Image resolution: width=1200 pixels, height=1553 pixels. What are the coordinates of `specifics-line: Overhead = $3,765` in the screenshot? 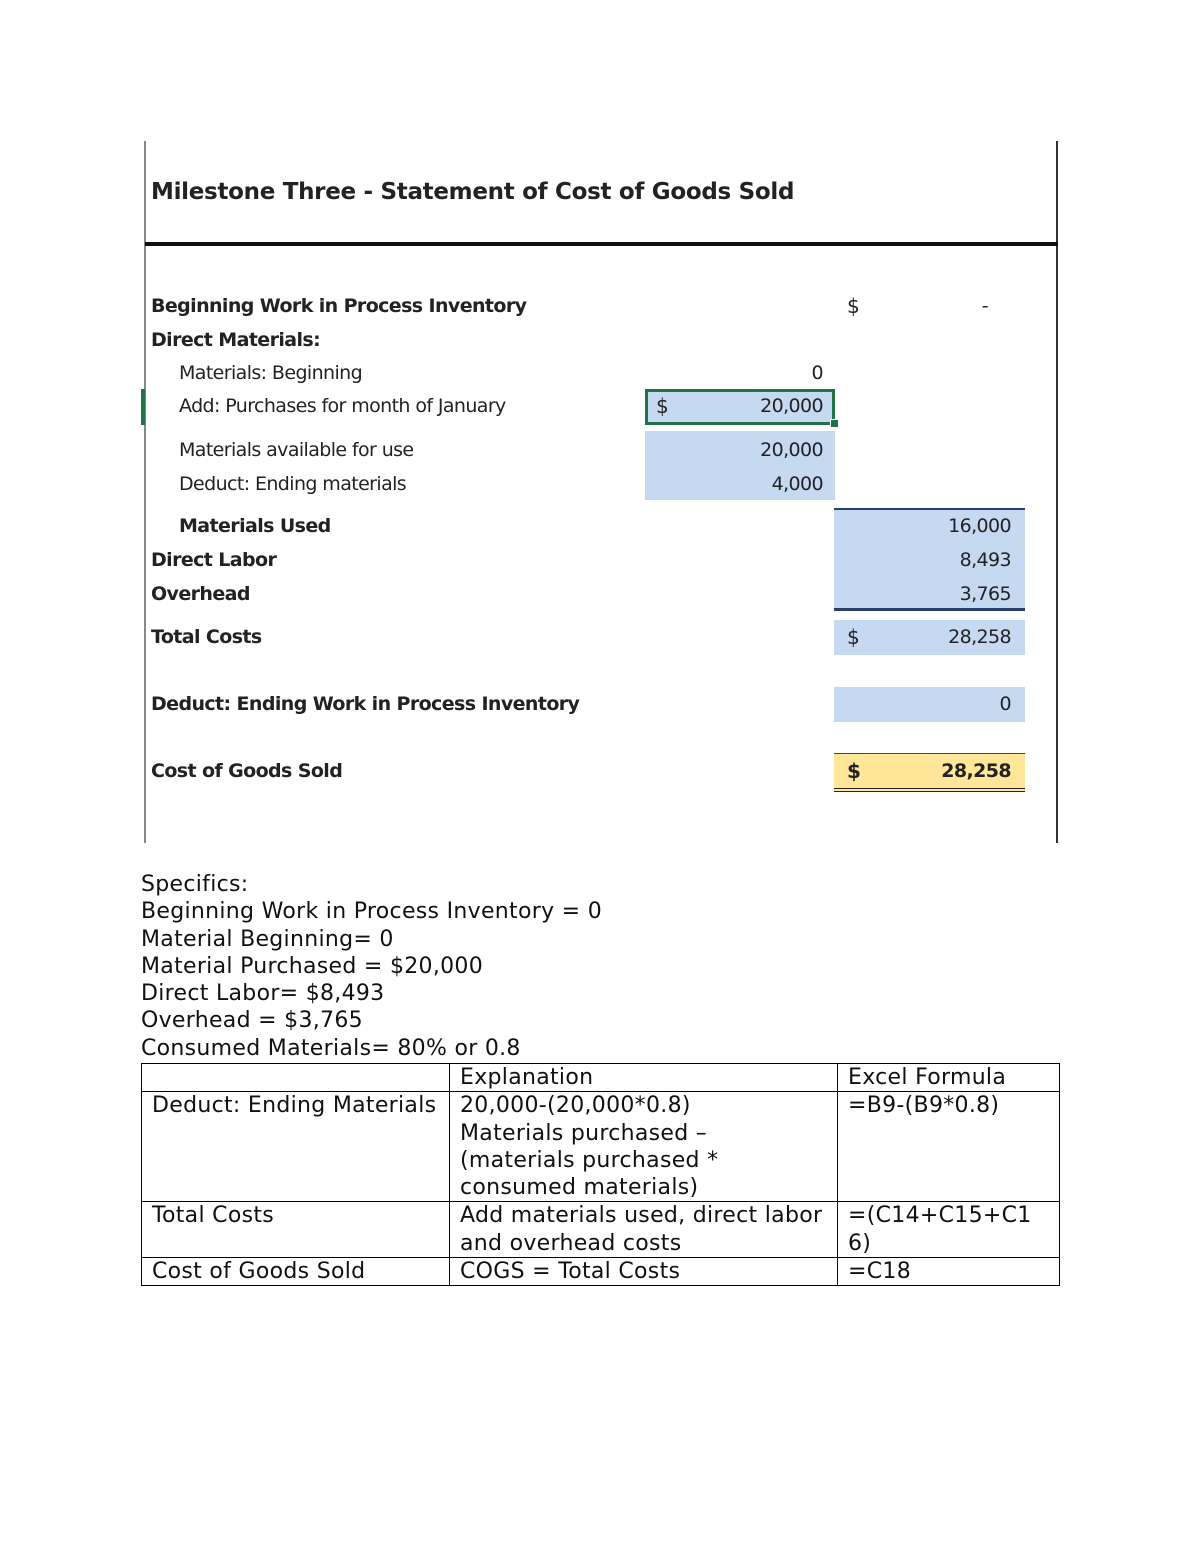 It's located at (252, 1021).